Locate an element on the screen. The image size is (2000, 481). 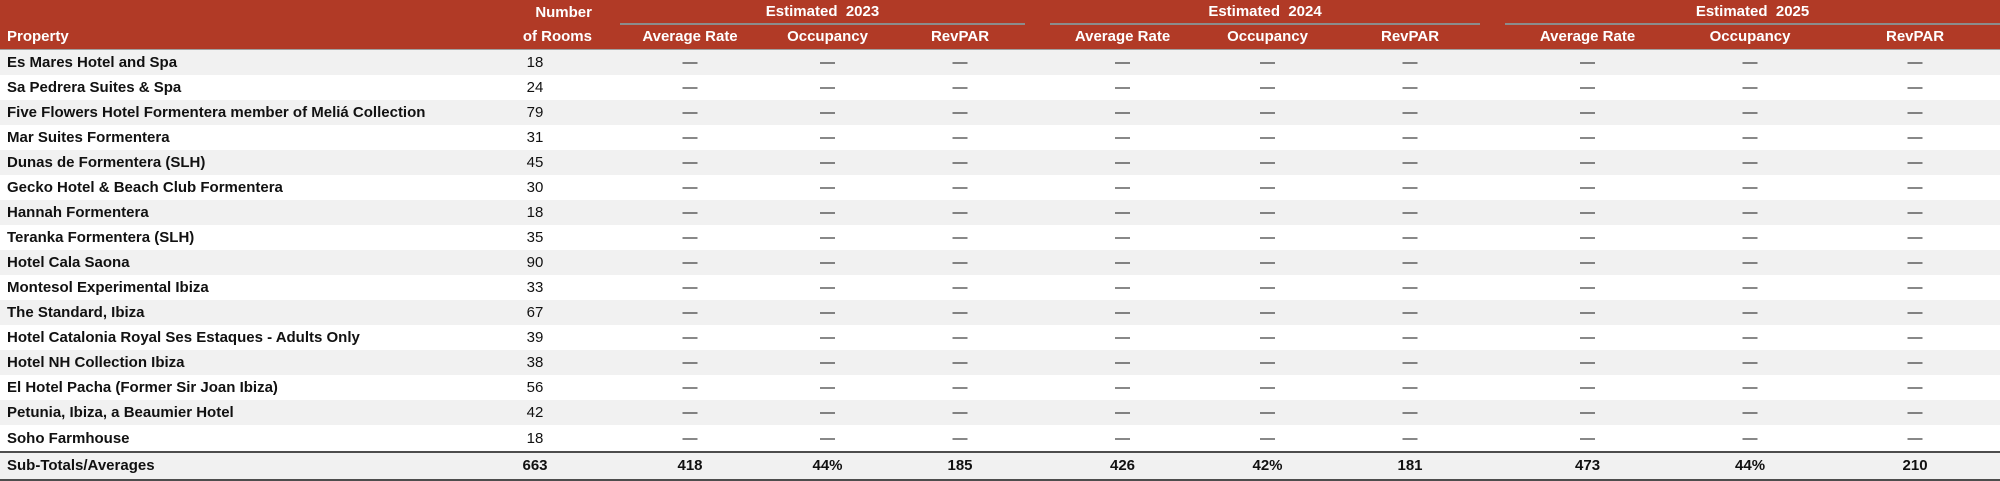
table-row: Hotel Cala Saona 90 — — — — — — — — — is located at coordinates (1000, 263).